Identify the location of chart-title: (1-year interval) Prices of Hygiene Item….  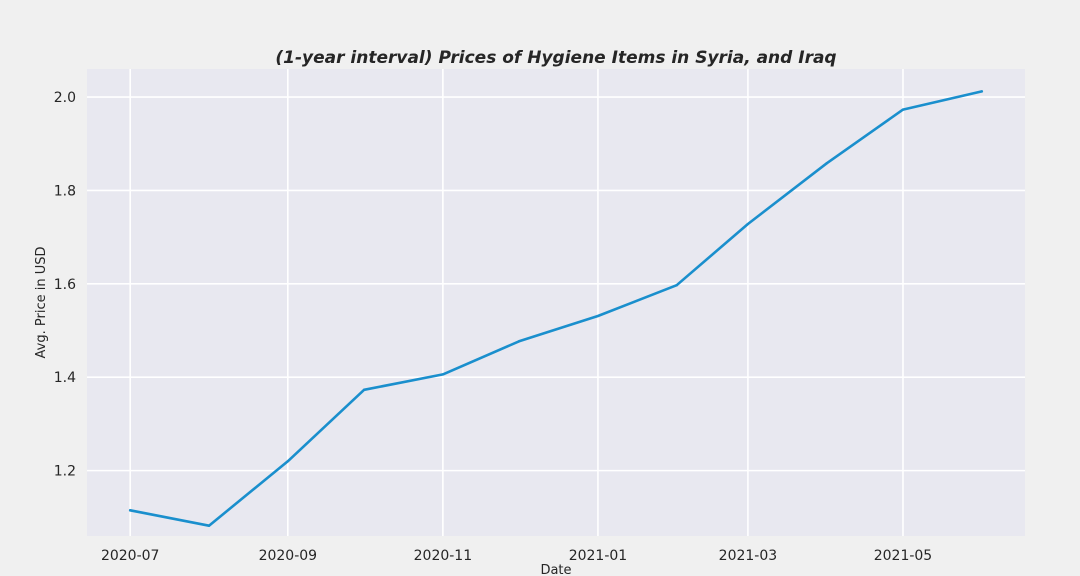
(555, 58).